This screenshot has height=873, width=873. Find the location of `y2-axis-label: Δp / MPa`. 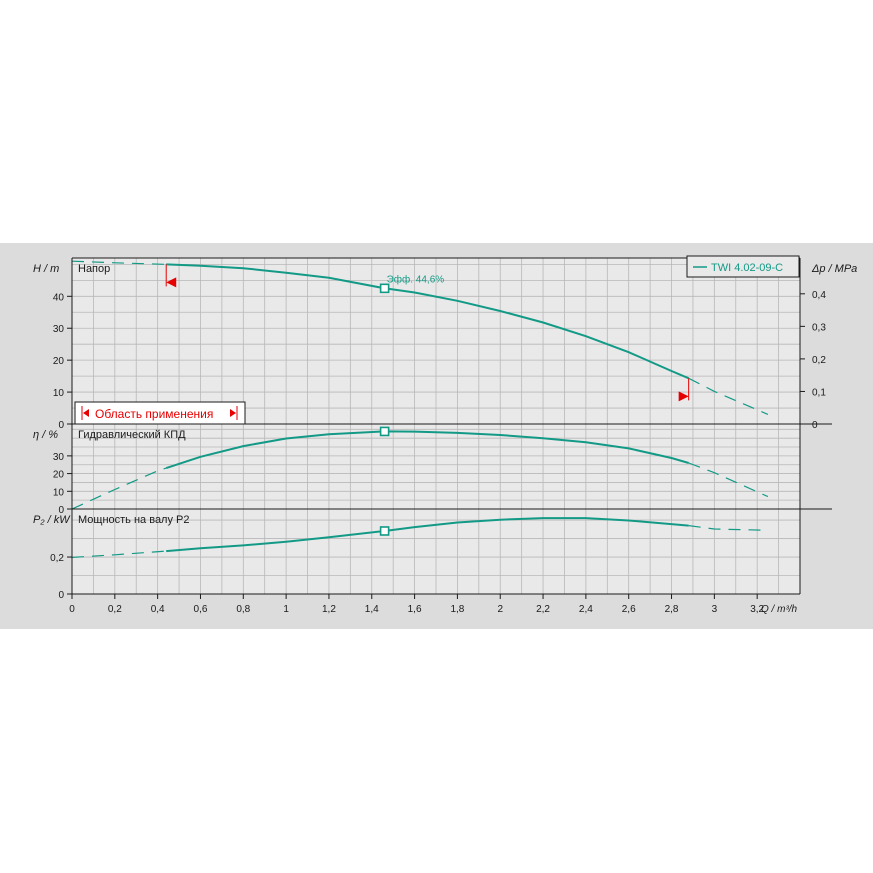

y2-axis-label: Δp / MPa is located at coordinates (834, 269).